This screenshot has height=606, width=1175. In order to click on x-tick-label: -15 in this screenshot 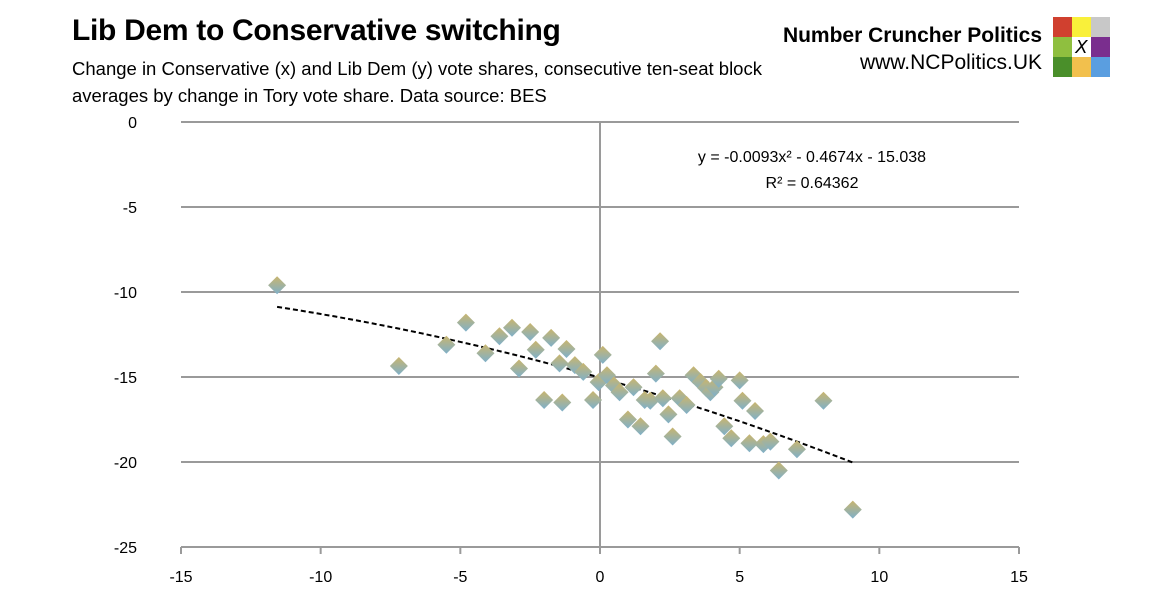, I will do `click(180, 577)`.